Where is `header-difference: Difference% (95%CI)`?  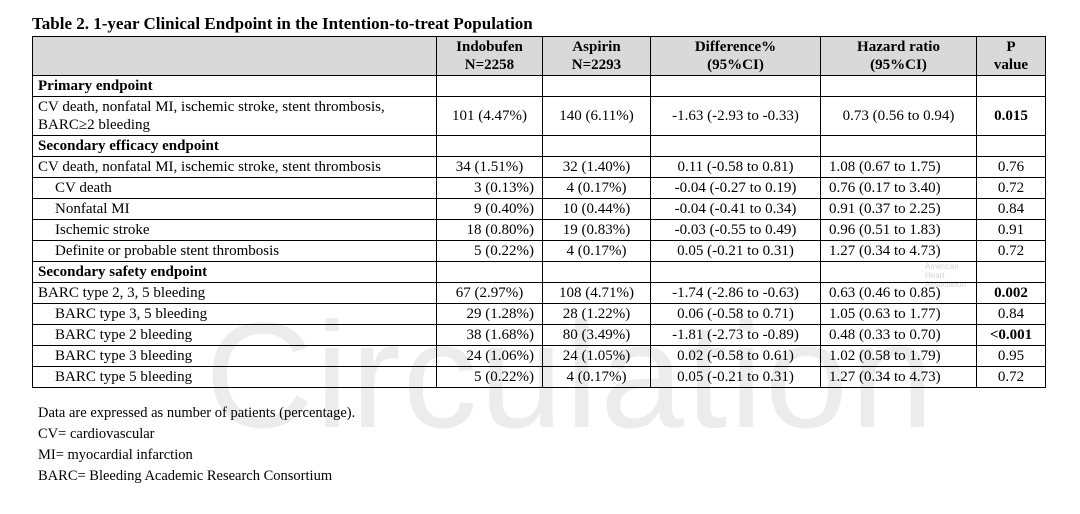
header-difference: Difference% (95%CI) is located at coordinates (735, 56).